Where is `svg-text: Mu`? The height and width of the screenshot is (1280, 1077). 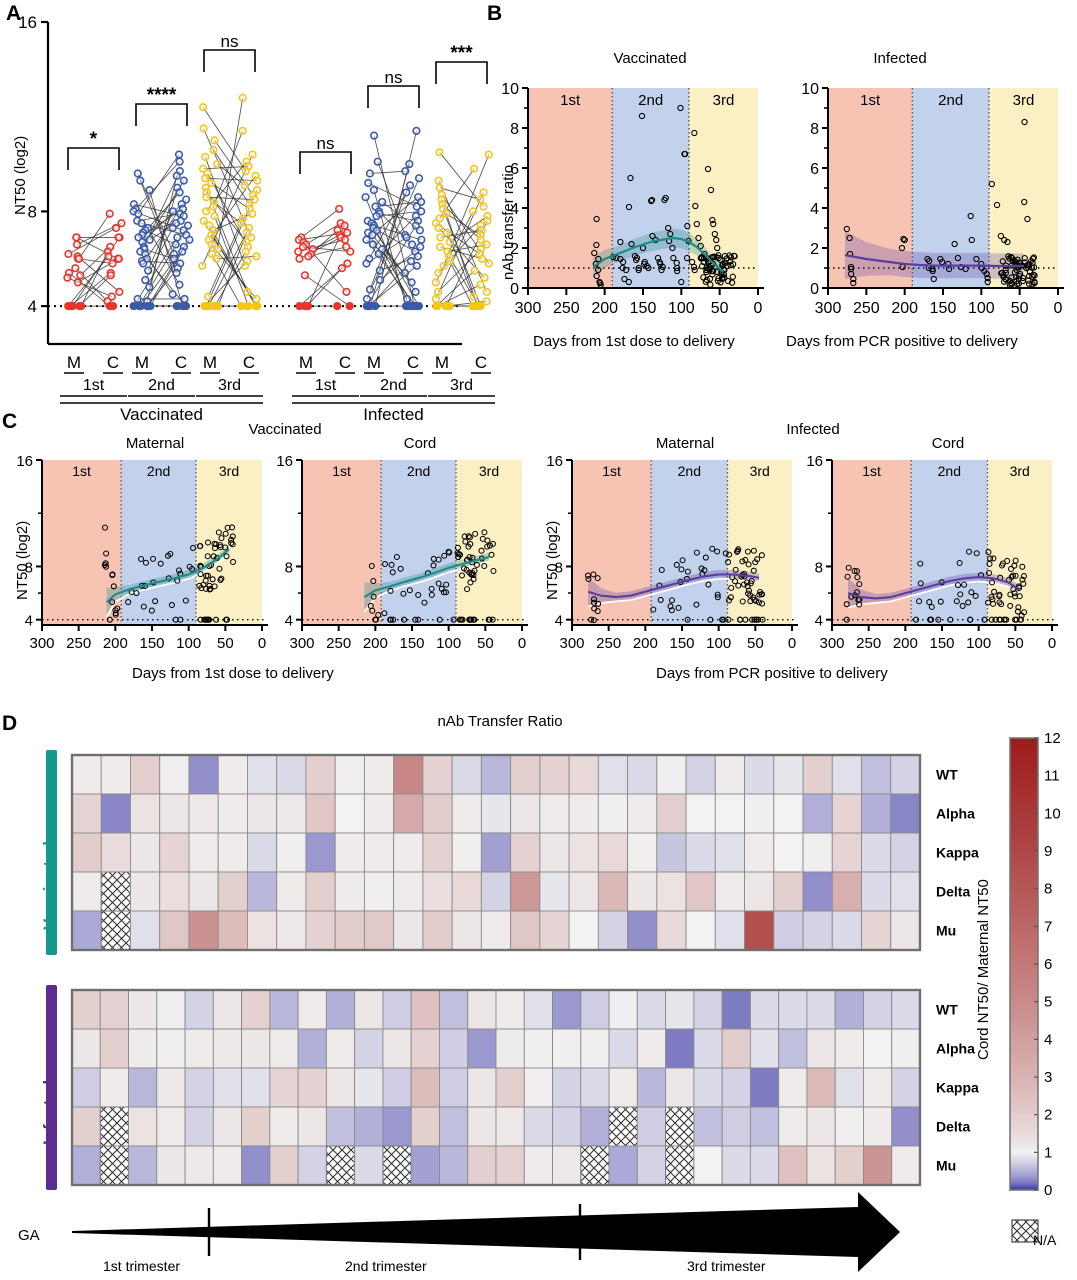
svg-text: Mu is located at coordinates (946, 1166).